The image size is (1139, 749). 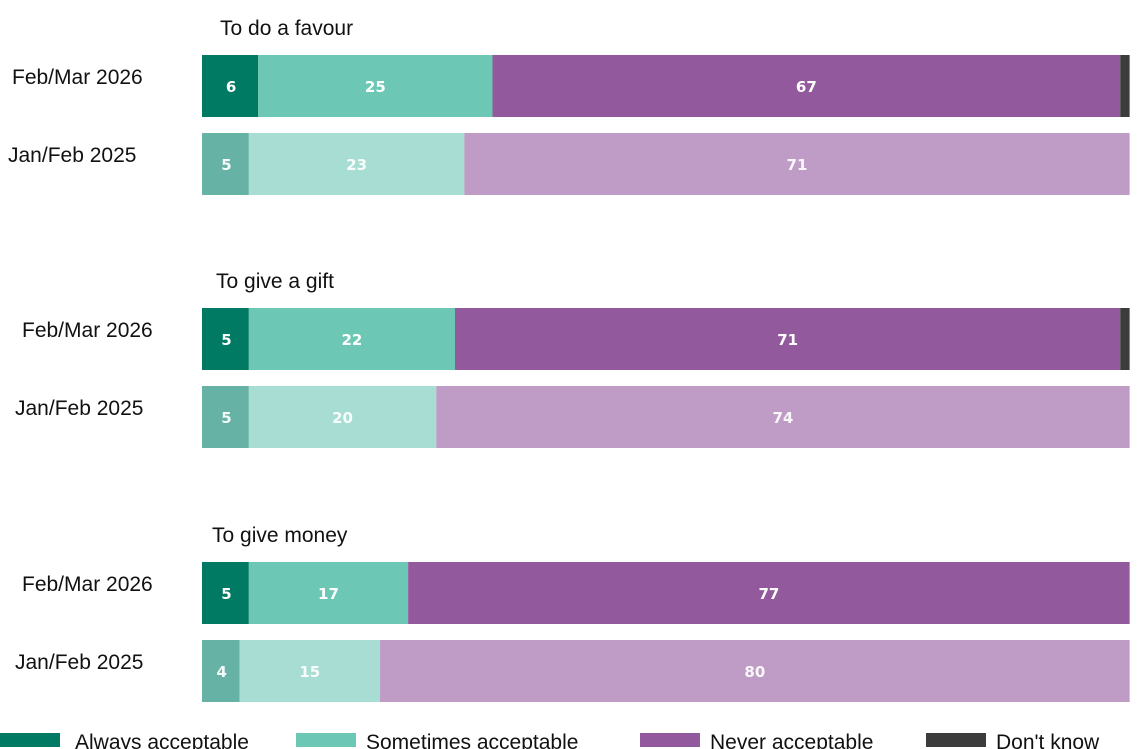 What do you see at coordinates (670, 740) in the screenshot?
I see `legend-swatch-never-acceptable` at bounding box center [670, 740].